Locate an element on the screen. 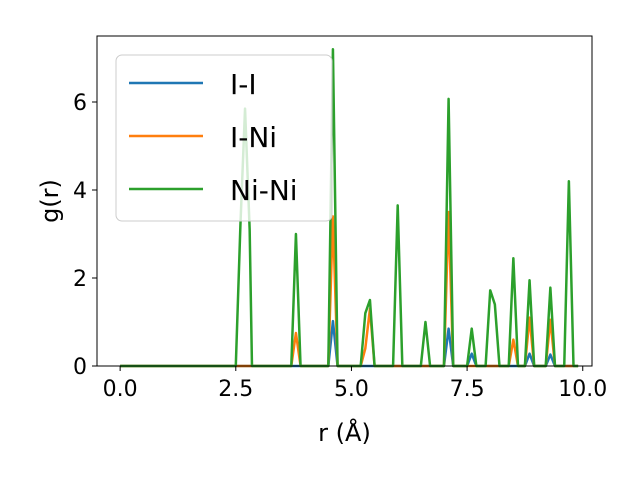 The height and width of the screenshot is (480, 640). y-tick-label: 0 is located at coordinates (80, 367).